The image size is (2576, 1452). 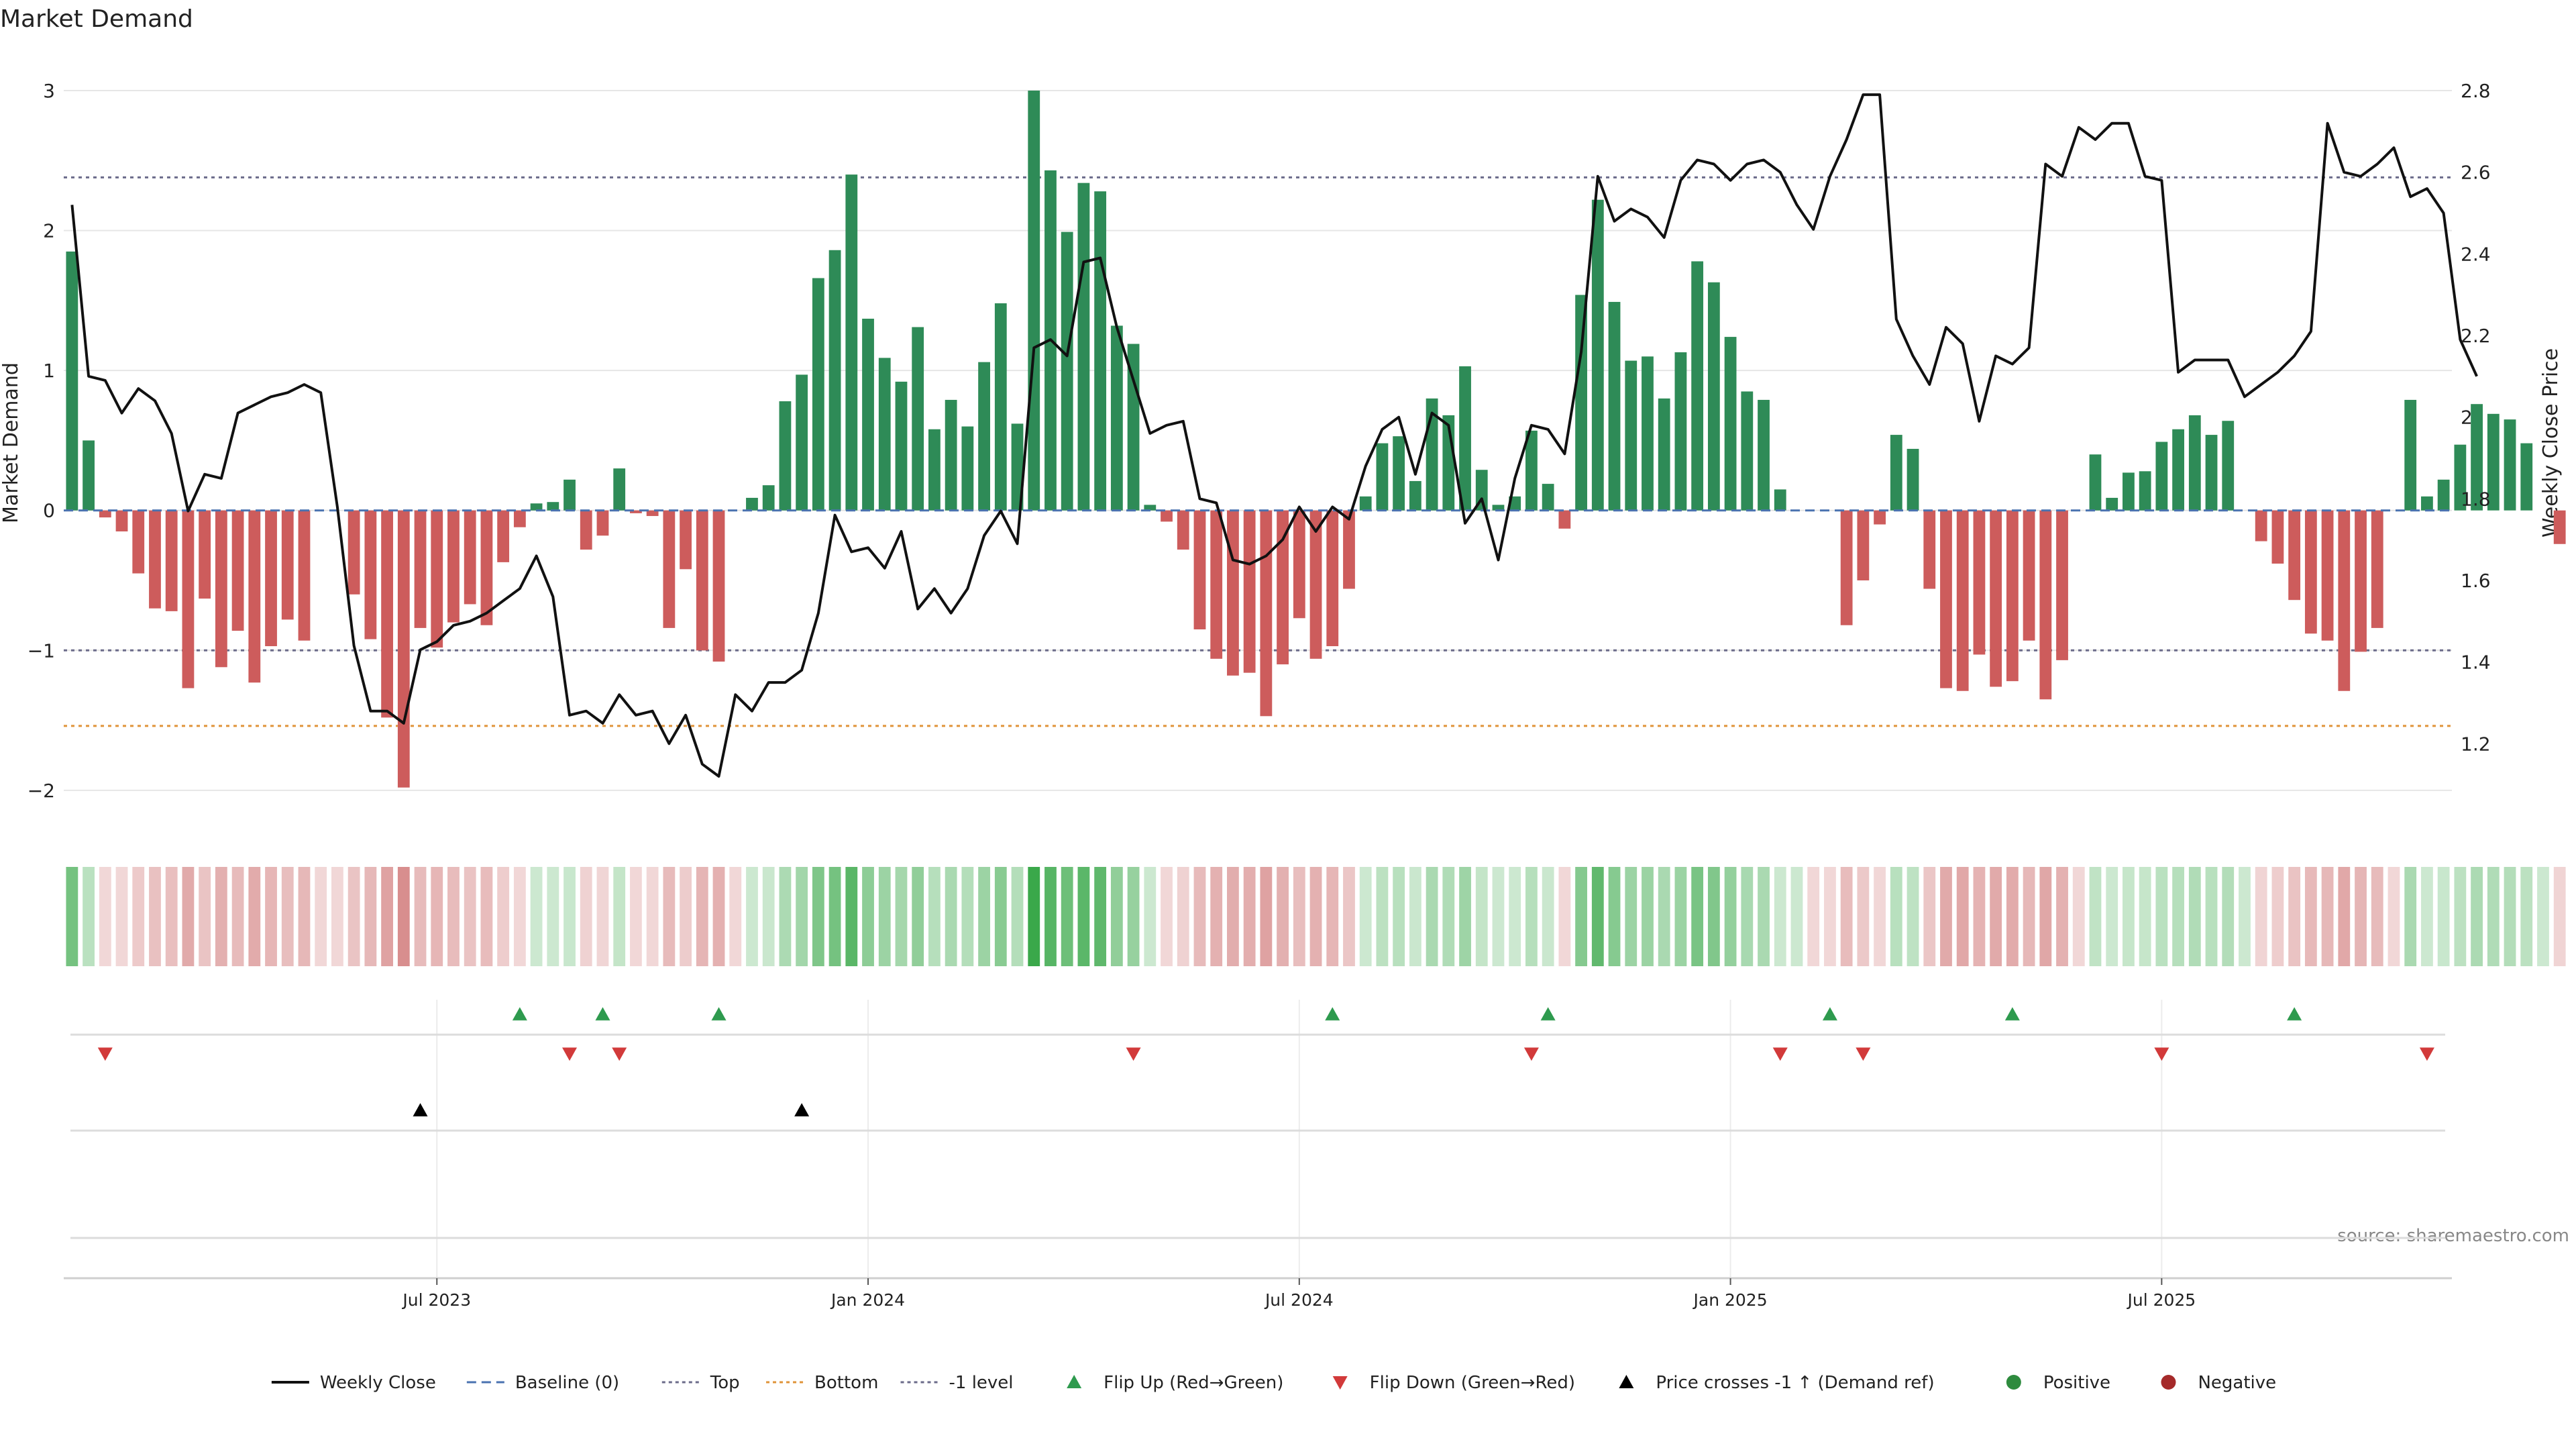 What do you see at coordinates (2476, 581) in the screenshot?
I see `y-right-tick-label: 1.6` at bounding box center [2476, 581].